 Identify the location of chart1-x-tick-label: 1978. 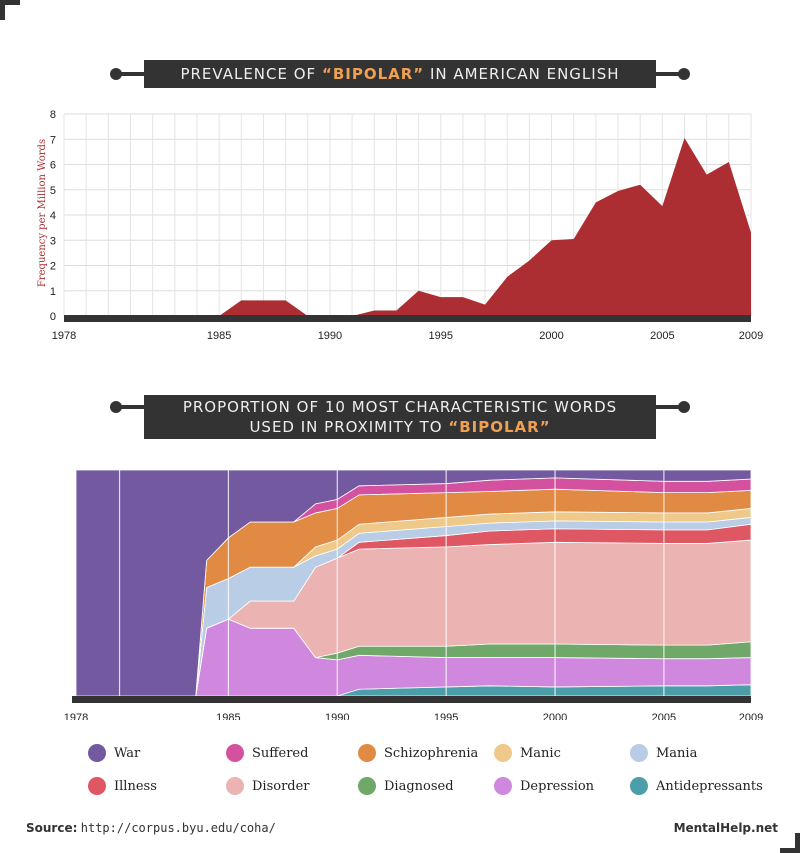
(64, 336).